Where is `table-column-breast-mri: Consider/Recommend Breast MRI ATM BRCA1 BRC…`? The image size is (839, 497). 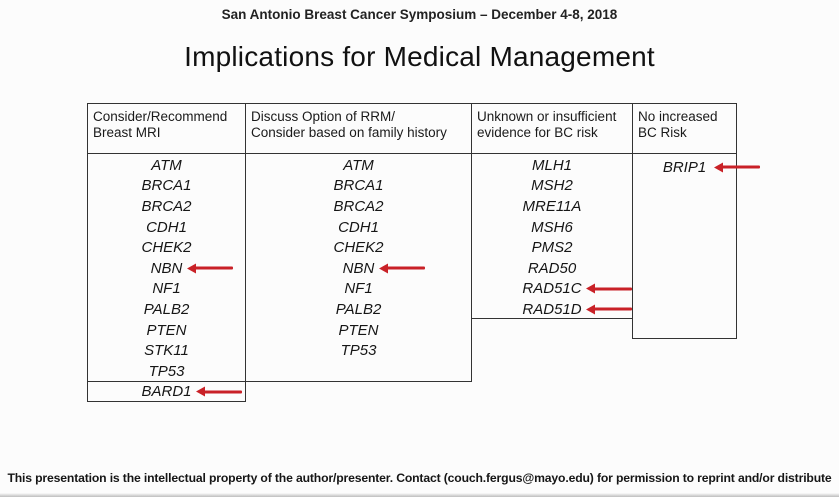 table-column-breast-mri: Consider/Recommend Breast MRI ATM BRCA1 BRC… is located at coordinates (166, 242).